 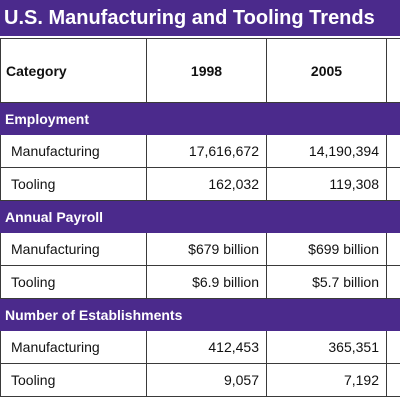 What do you see at coordinates (326, 151) in the screenshot?
I see `cell-2005: 14,190,394` at bounding box center [326, 151].